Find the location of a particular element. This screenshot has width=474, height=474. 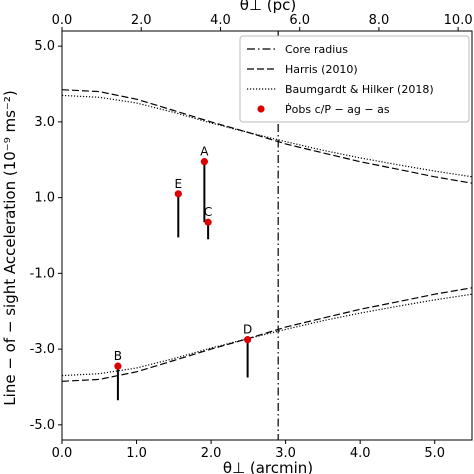

legend-label: Core radius is located at coordinates (316, 49).